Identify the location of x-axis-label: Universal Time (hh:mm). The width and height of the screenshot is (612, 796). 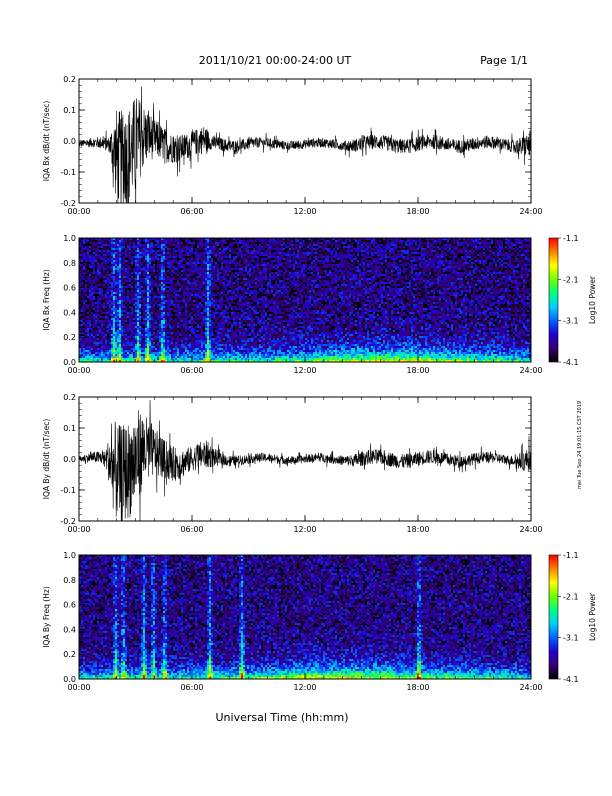
(282, 717).